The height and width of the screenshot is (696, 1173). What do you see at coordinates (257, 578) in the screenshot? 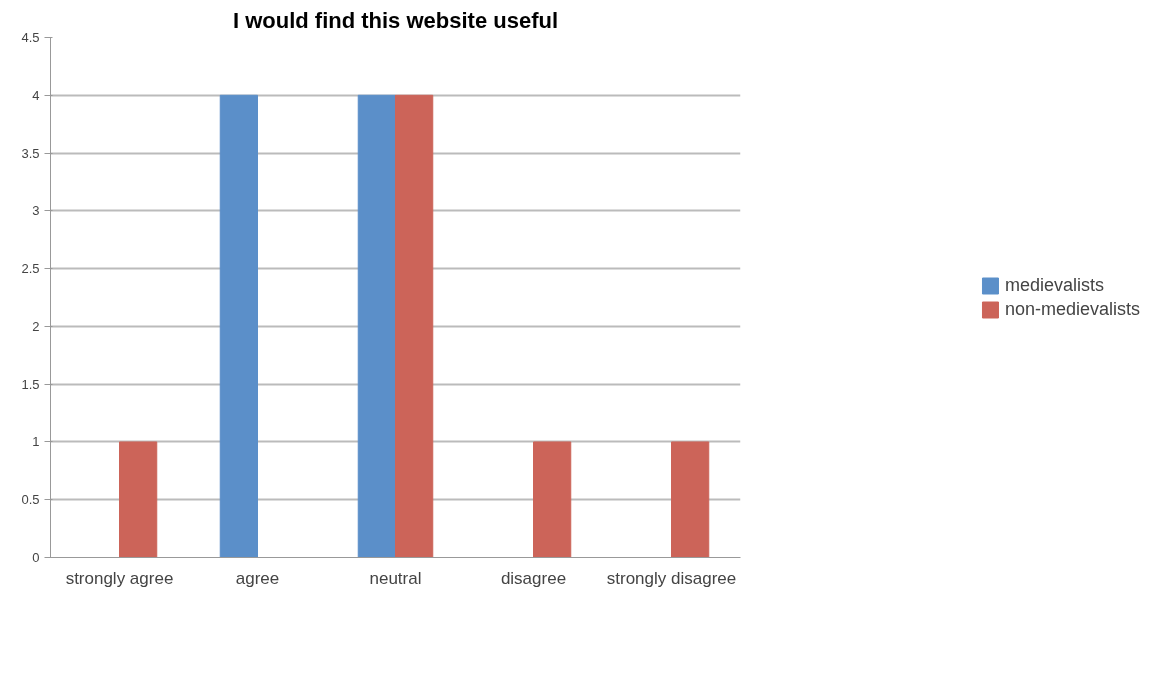
I see `x-tick-label: agree` at bounding box center [257, 578].